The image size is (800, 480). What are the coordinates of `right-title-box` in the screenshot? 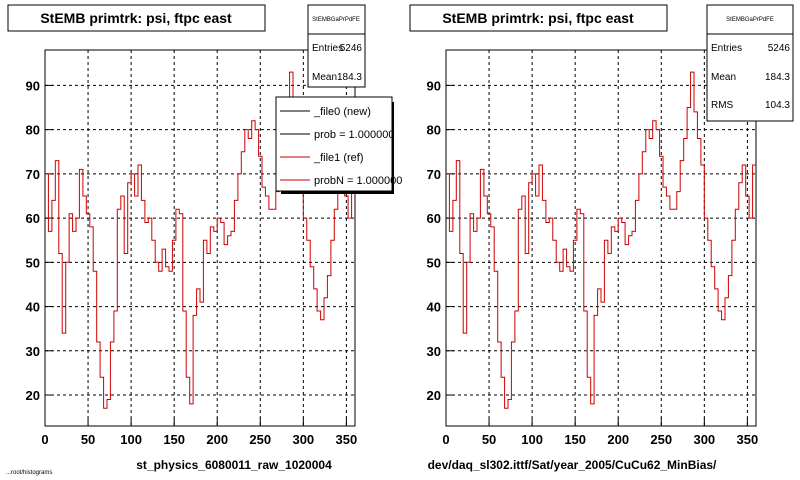 It's located at (538, 18).